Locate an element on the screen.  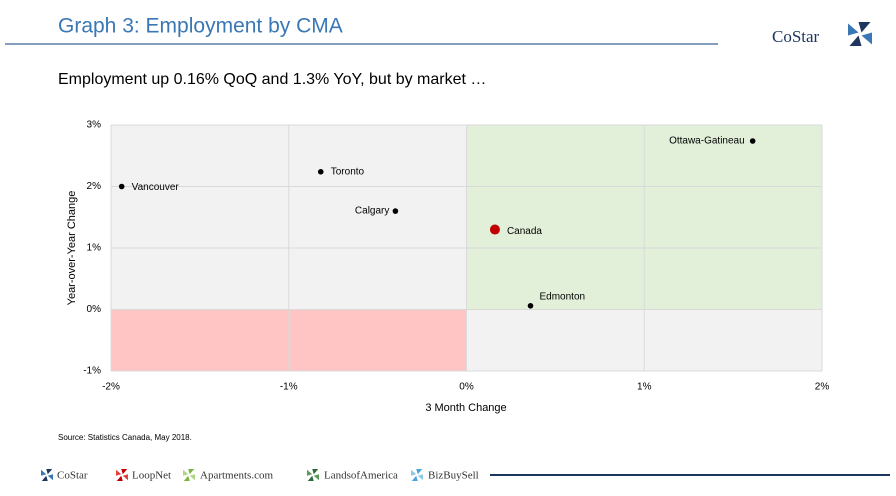
y-tick-label: -1% is located at coordinates (92, 371).